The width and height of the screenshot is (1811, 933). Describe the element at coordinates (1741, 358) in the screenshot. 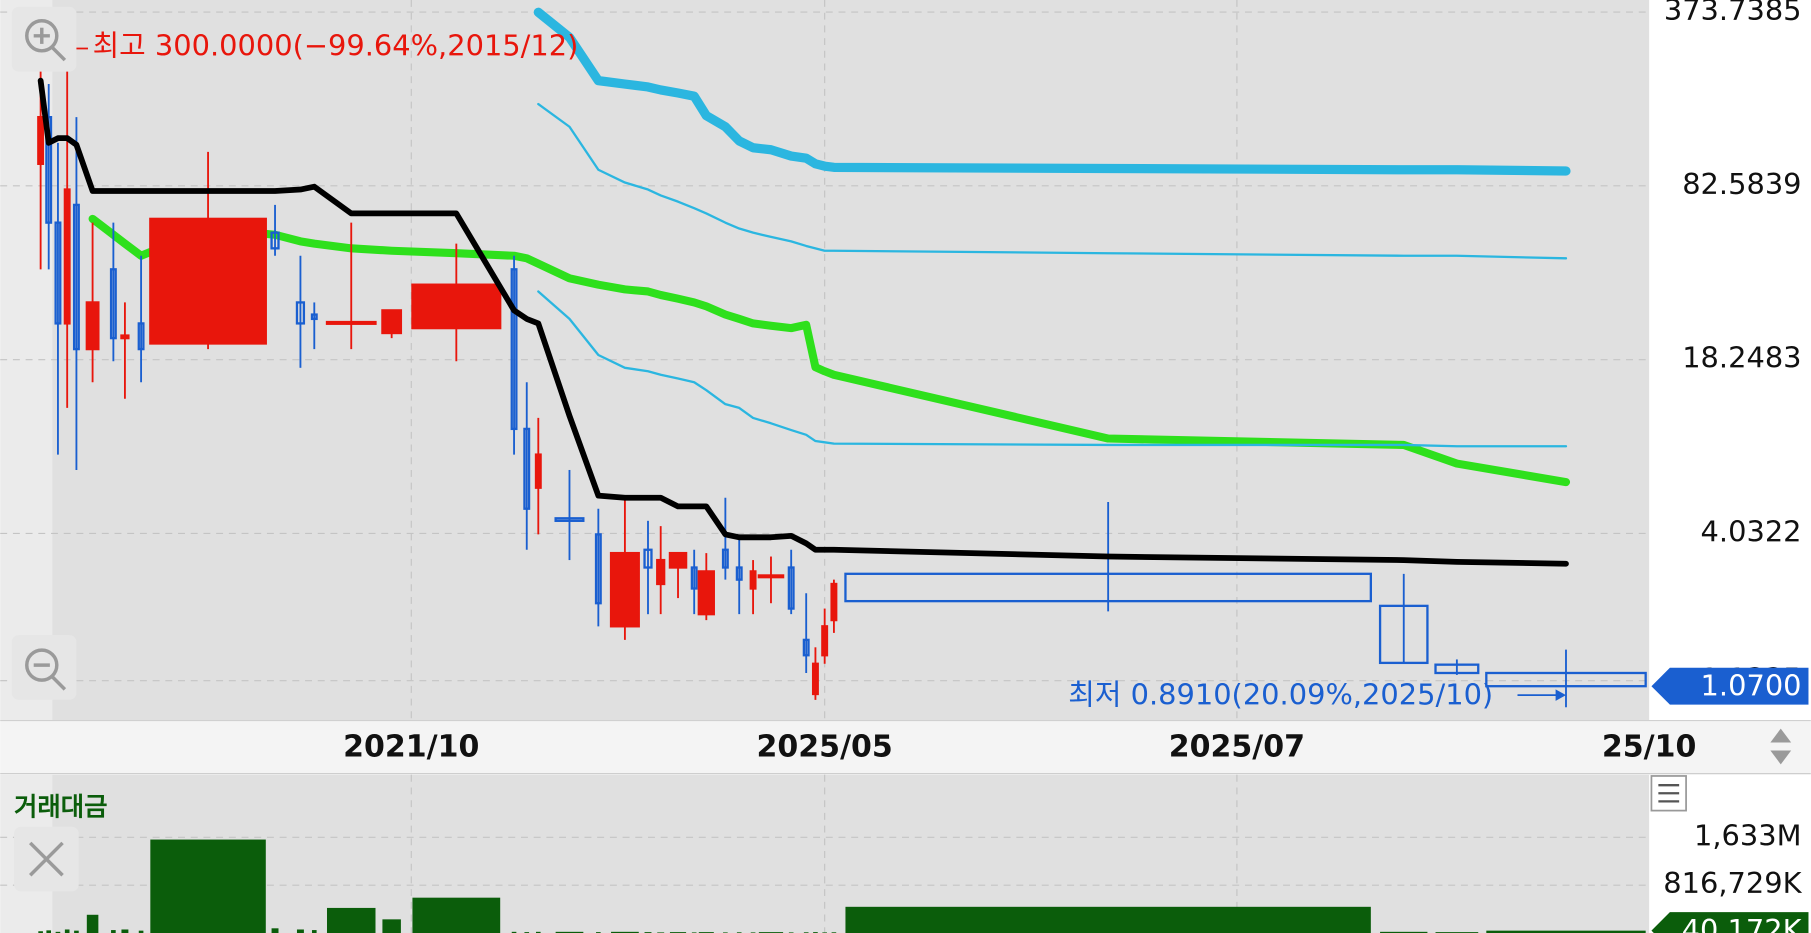

I see `y-tick-label: 18.2483` at that location.